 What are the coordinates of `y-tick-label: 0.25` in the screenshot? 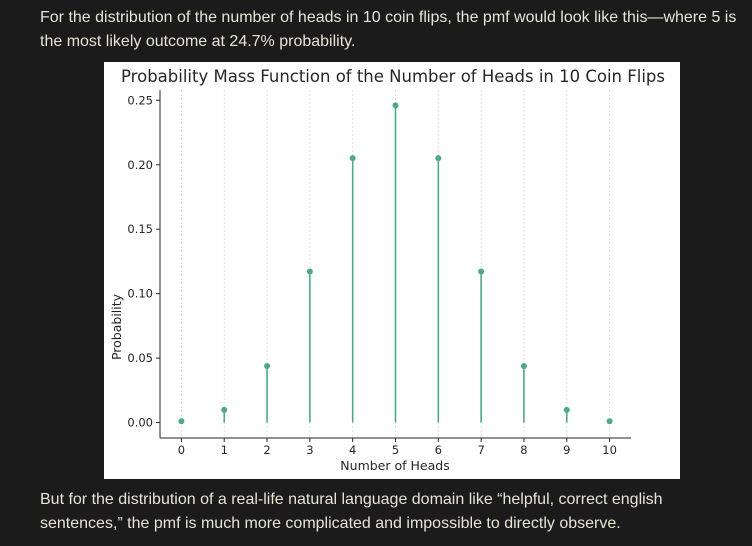 It's located at (140, 100).